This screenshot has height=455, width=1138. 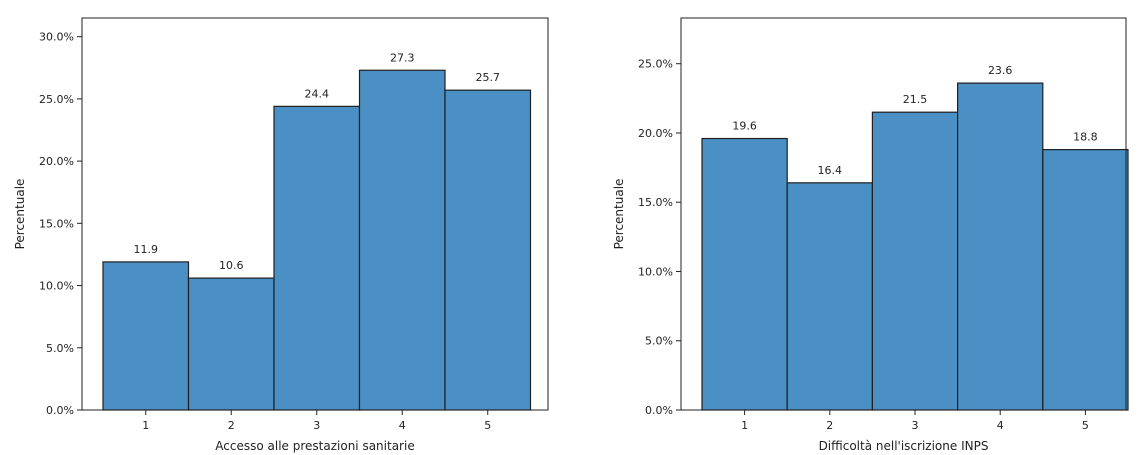 What do you see at coordinates (1000, 70) in the screenshot?
I see `chart-2-bar-label-4: 23.6` at bounding box center [1000, 70].